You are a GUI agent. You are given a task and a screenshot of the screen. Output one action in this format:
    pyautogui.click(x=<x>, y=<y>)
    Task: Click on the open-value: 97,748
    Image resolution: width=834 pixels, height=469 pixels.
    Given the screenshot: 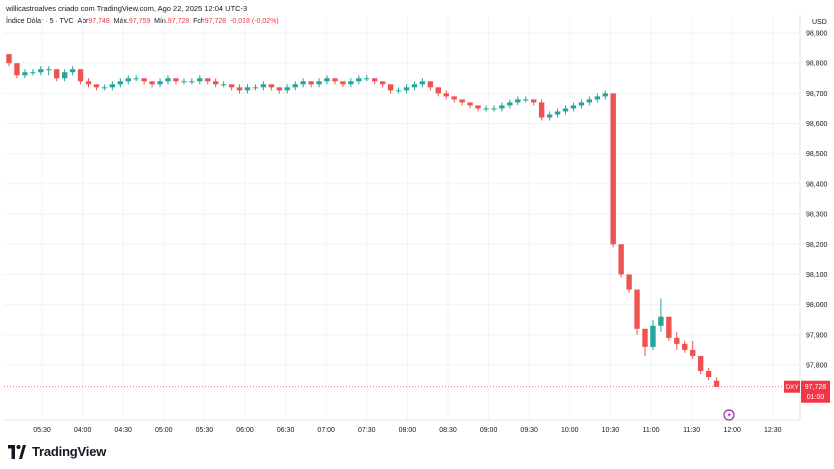 What is the action you would take?
    pyautogui.click(x=99, y=21)
    